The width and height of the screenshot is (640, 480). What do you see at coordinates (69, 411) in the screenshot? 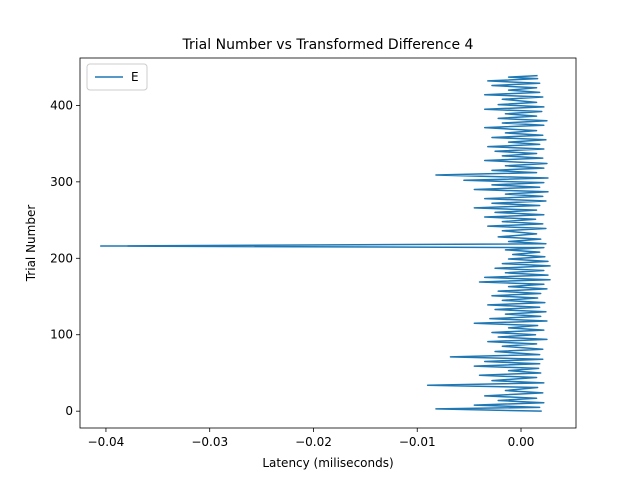
I see `y-tick-label: 0` at bounding box center [69, 411].